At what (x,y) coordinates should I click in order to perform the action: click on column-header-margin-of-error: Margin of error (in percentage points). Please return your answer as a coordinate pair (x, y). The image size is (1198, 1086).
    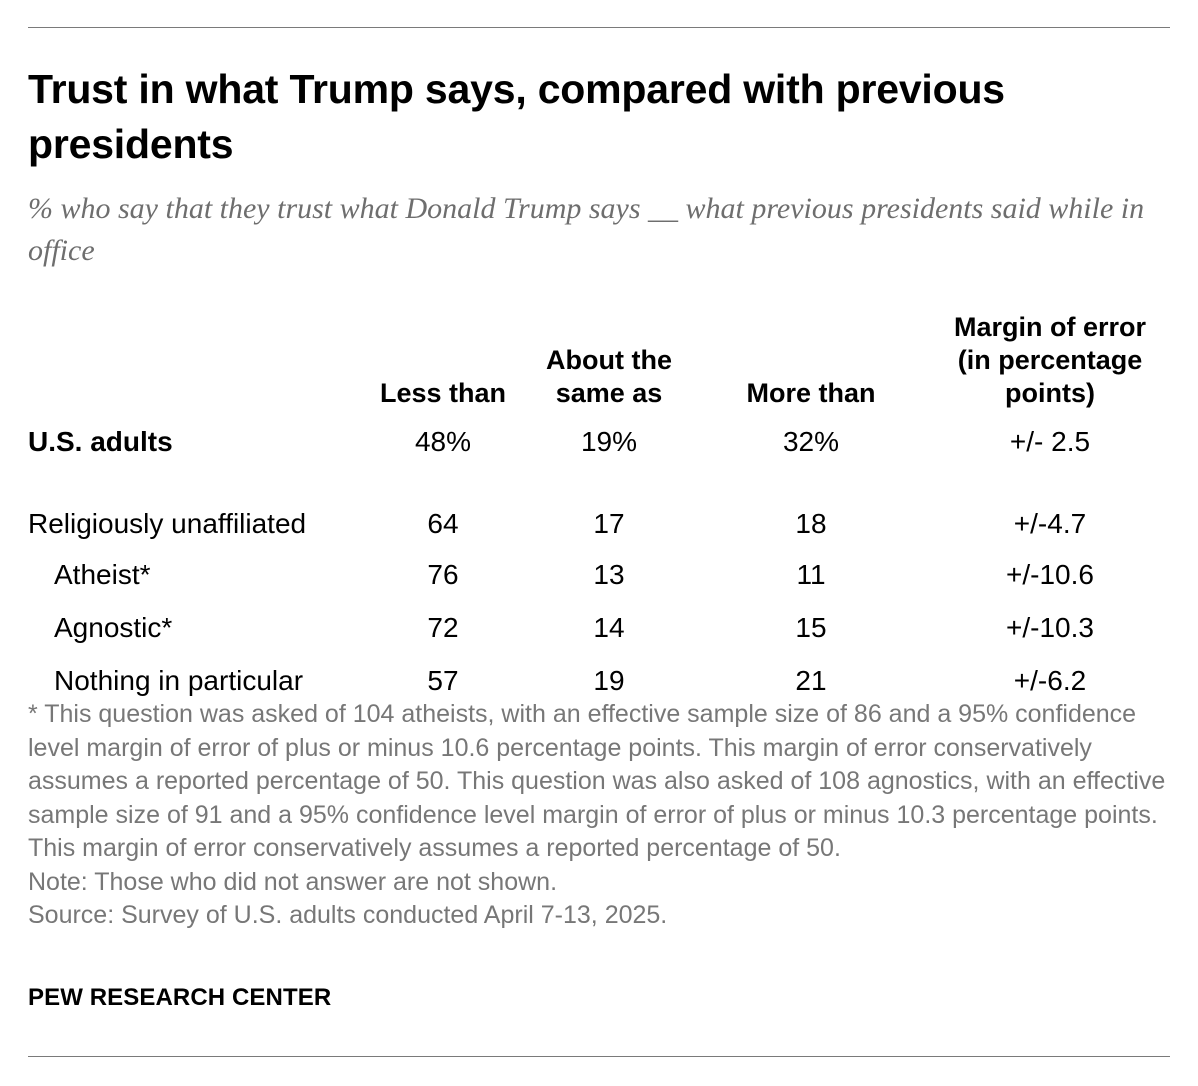
    Looking at the image, I should click on (1050, 360).